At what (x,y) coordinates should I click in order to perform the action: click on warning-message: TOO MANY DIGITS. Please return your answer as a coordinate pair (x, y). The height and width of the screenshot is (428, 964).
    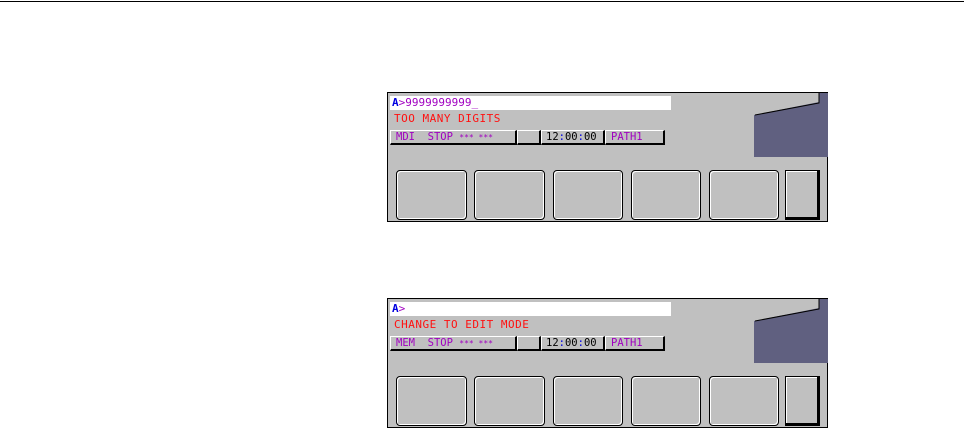
    Looking at the image, I should click on (447, 118).